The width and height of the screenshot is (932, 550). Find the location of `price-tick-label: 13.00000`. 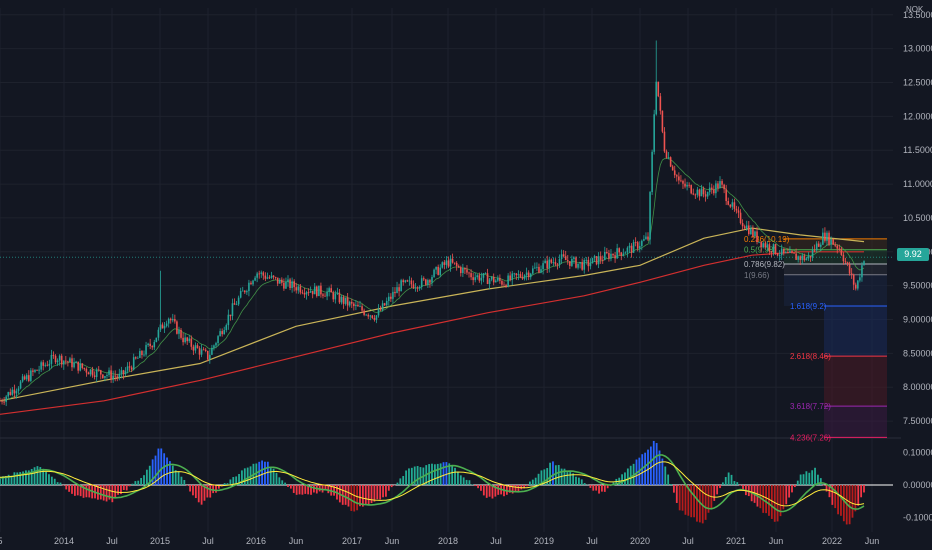

price-tick-label: 13.00000 is located at coordinates (917, 49).